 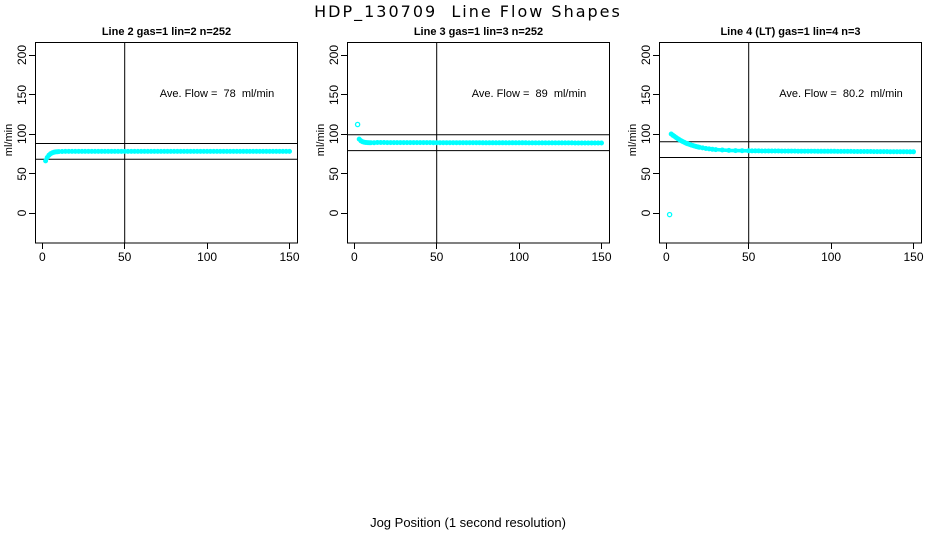 What do you see at coordinates (166, 32) in the screenshot?
I see `panel-title: Line 2 gas=1 lin=2 n=252` at bounding box center [166, 32].